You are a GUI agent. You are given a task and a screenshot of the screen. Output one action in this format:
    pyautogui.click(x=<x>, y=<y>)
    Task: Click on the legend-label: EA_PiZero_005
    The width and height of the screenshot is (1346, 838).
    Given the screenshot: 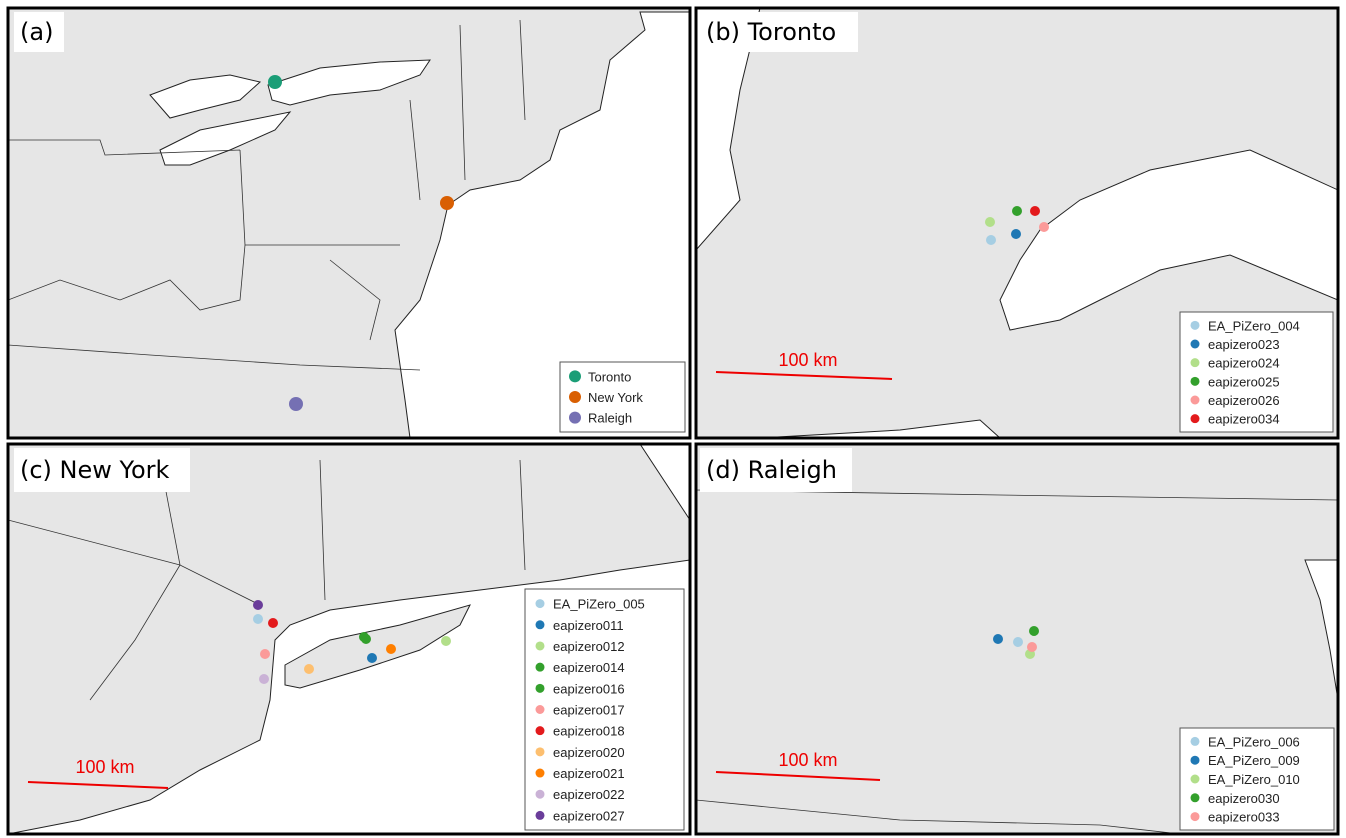 What is the action you would take?
    pyautogui.click(x=599, y=604)
    